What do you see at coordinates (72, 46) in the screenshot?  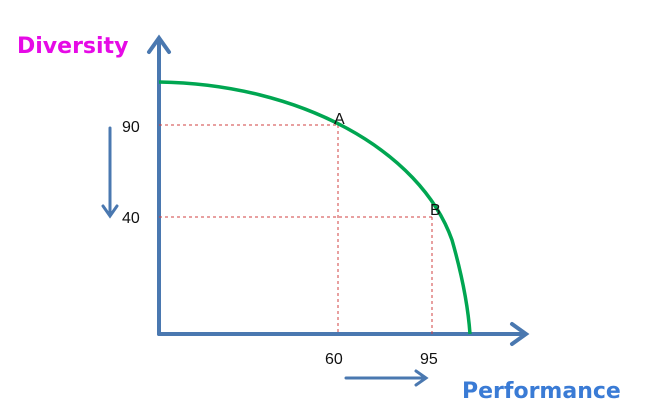 I see `y-axis-title: Diversity` at bounding box center [72, 46].